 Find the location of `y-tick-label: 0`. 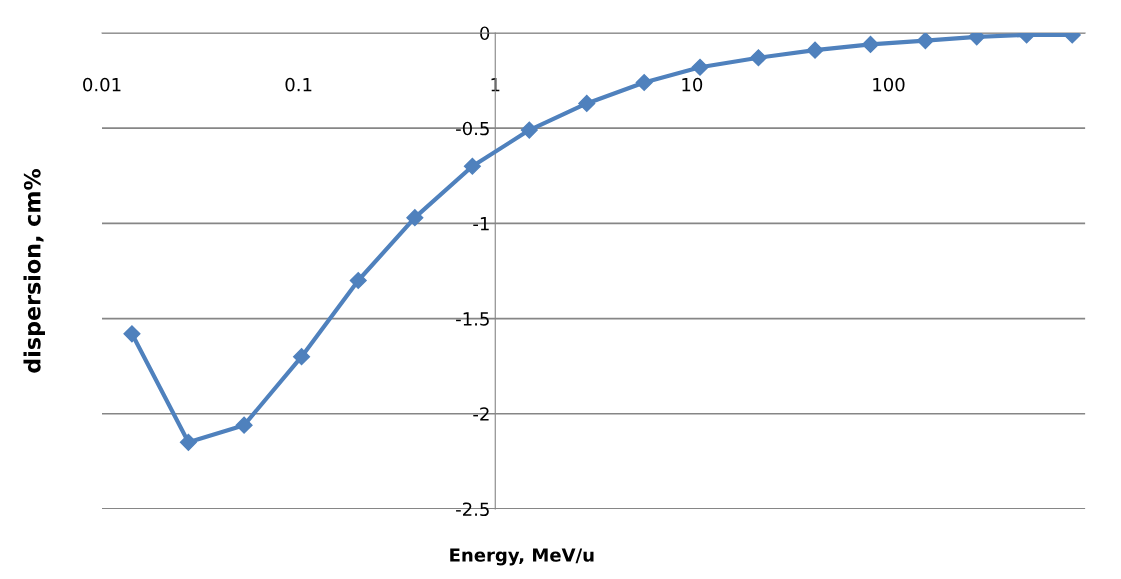

y-tick-label: 0 is located at coordinates (485, 33).